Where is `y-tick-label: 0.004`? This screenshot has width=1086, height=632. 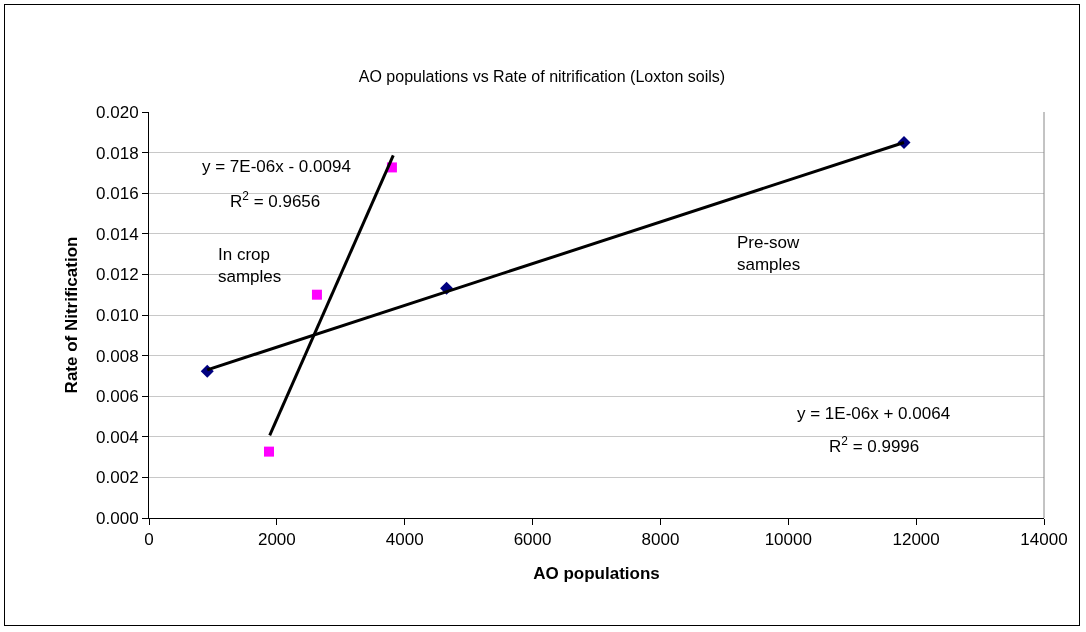 y-tick-label: 0.004 is located at coordinates (117, 437).